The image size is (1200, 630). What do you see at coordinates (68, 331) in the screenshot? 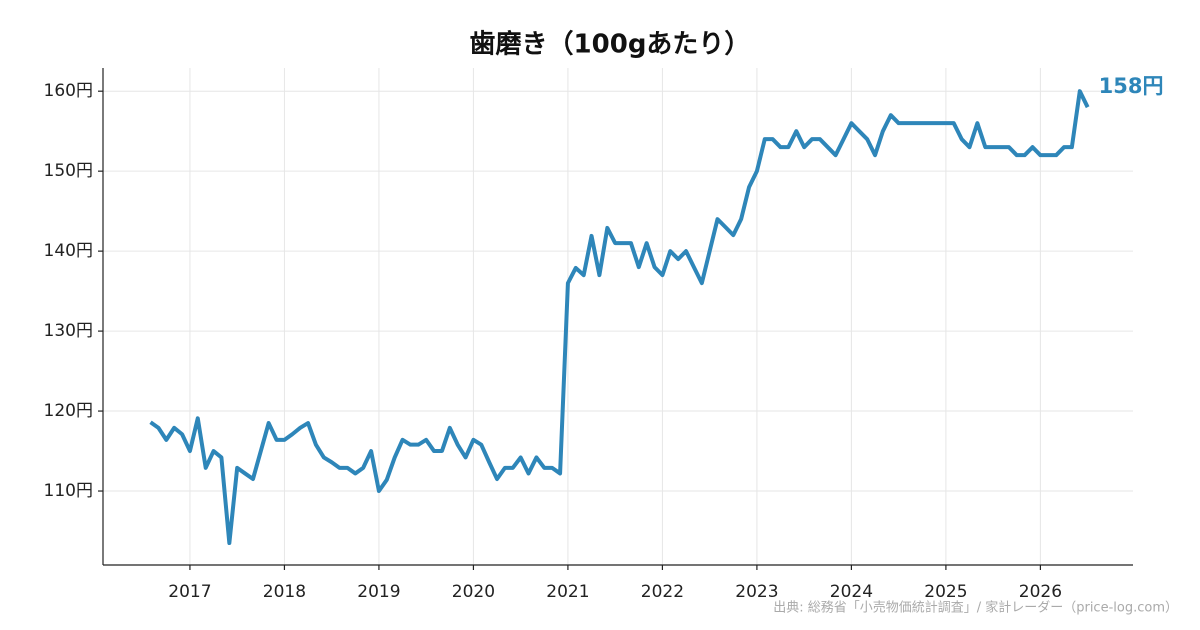
I see `y-tick-label: 130円` at bounding box center [68, 331].